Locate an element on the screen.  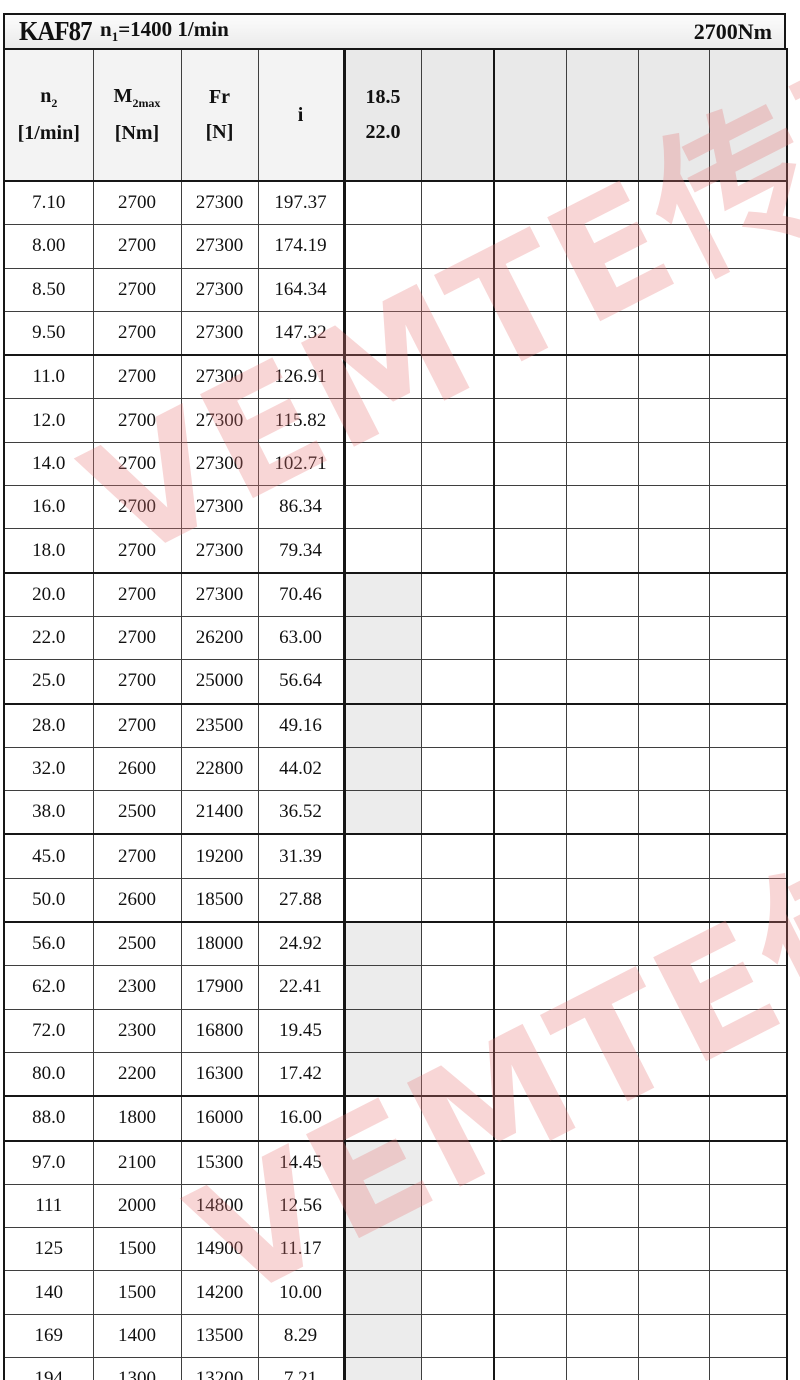
cell-n2: 16.0 is located at coordinates (48, 507).